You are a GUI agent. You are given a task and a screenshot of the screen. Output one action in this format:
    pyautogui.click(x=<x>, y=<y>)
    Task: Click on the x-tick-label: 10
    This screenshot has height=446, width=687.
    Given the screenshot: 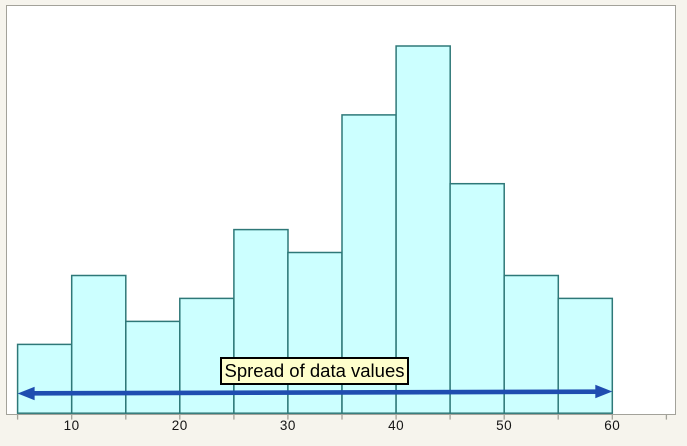 What is the action you would take?
    pyautogui.click(x=71, y=425)
    